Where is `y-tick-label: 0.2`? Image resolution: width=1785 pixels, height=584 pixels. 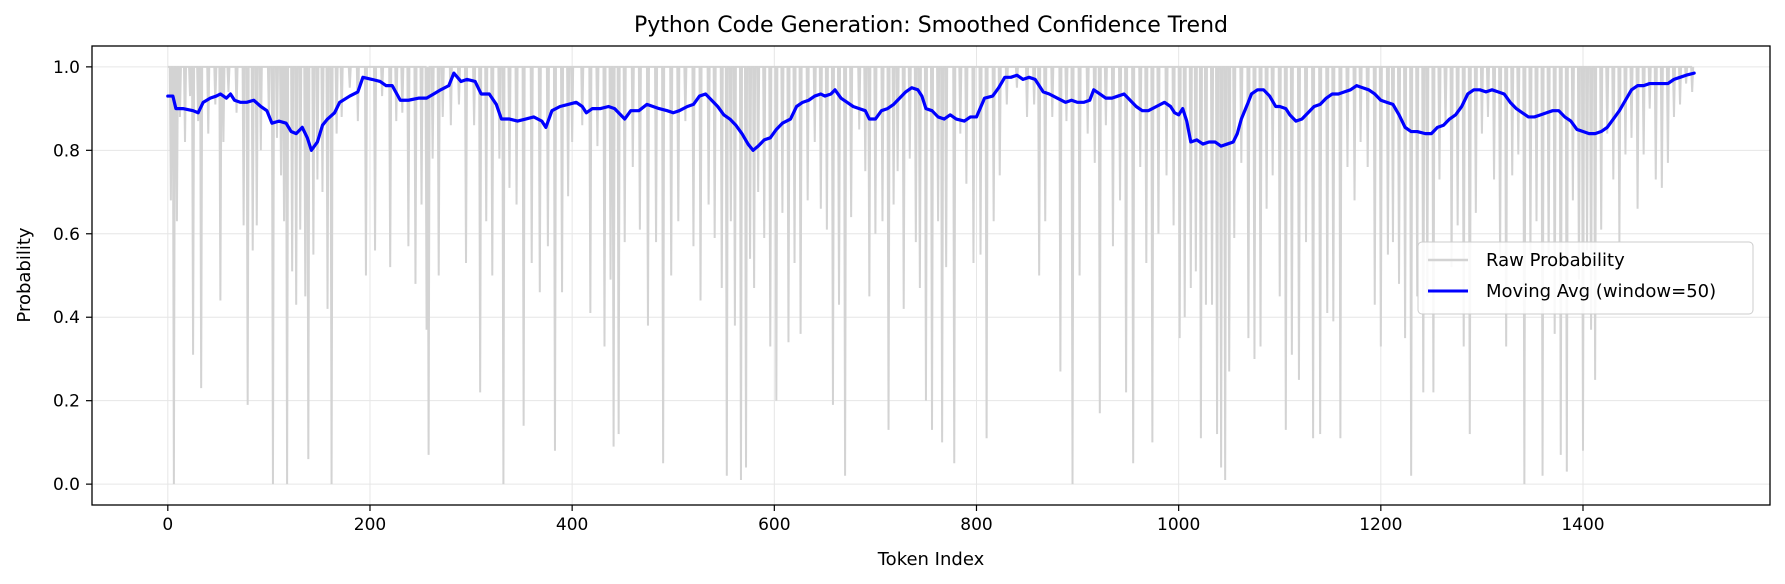
y-tick-label: 0.2 is located at coordinates (66, 402).